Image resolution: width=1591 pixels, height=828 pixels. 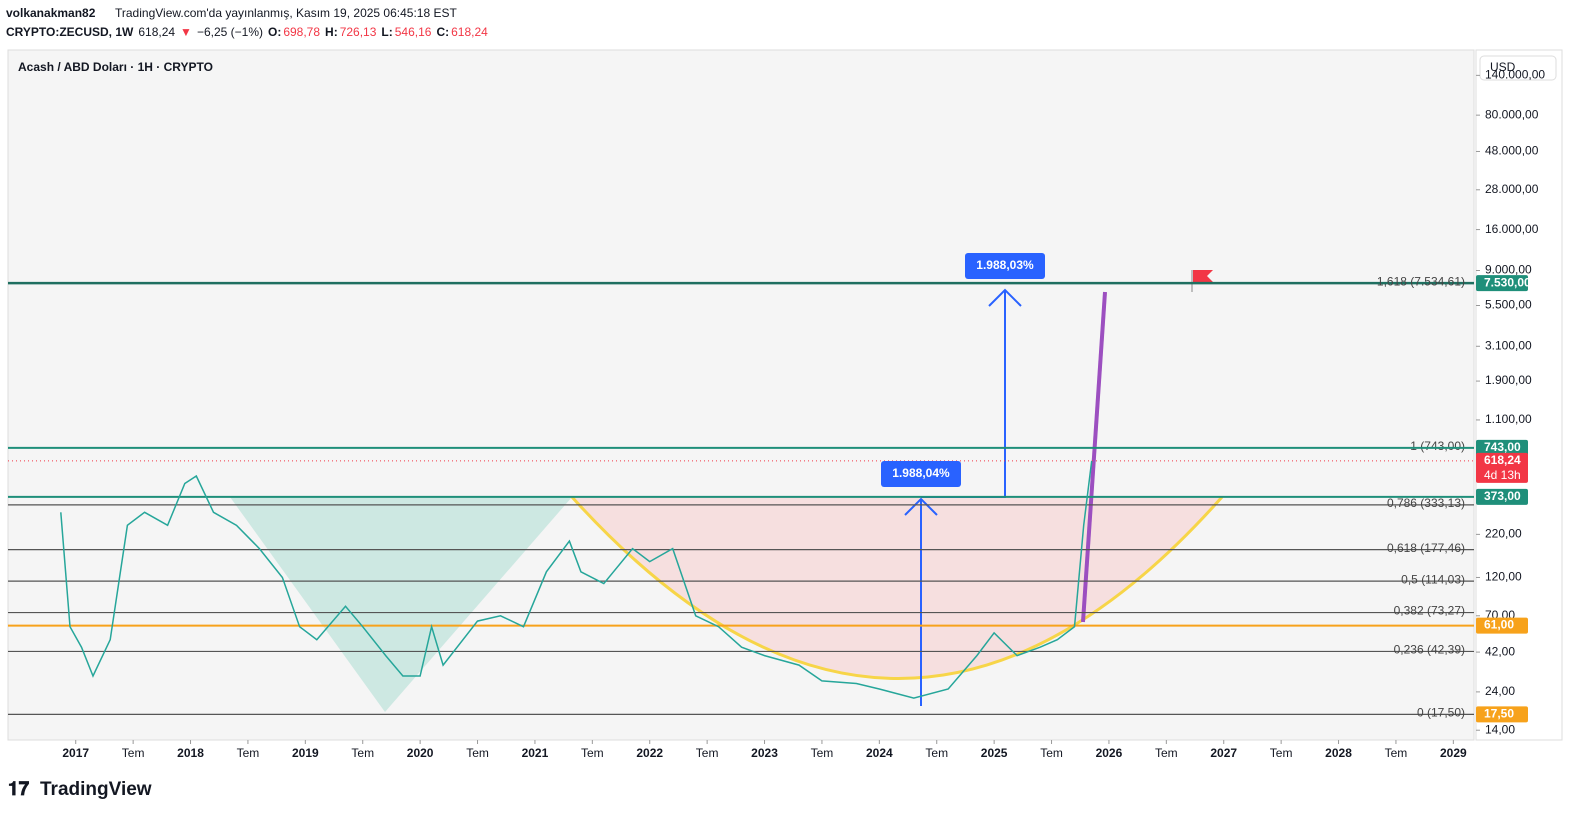 I want to click on x-tick-label: 2018, so click(x=190, y=753).